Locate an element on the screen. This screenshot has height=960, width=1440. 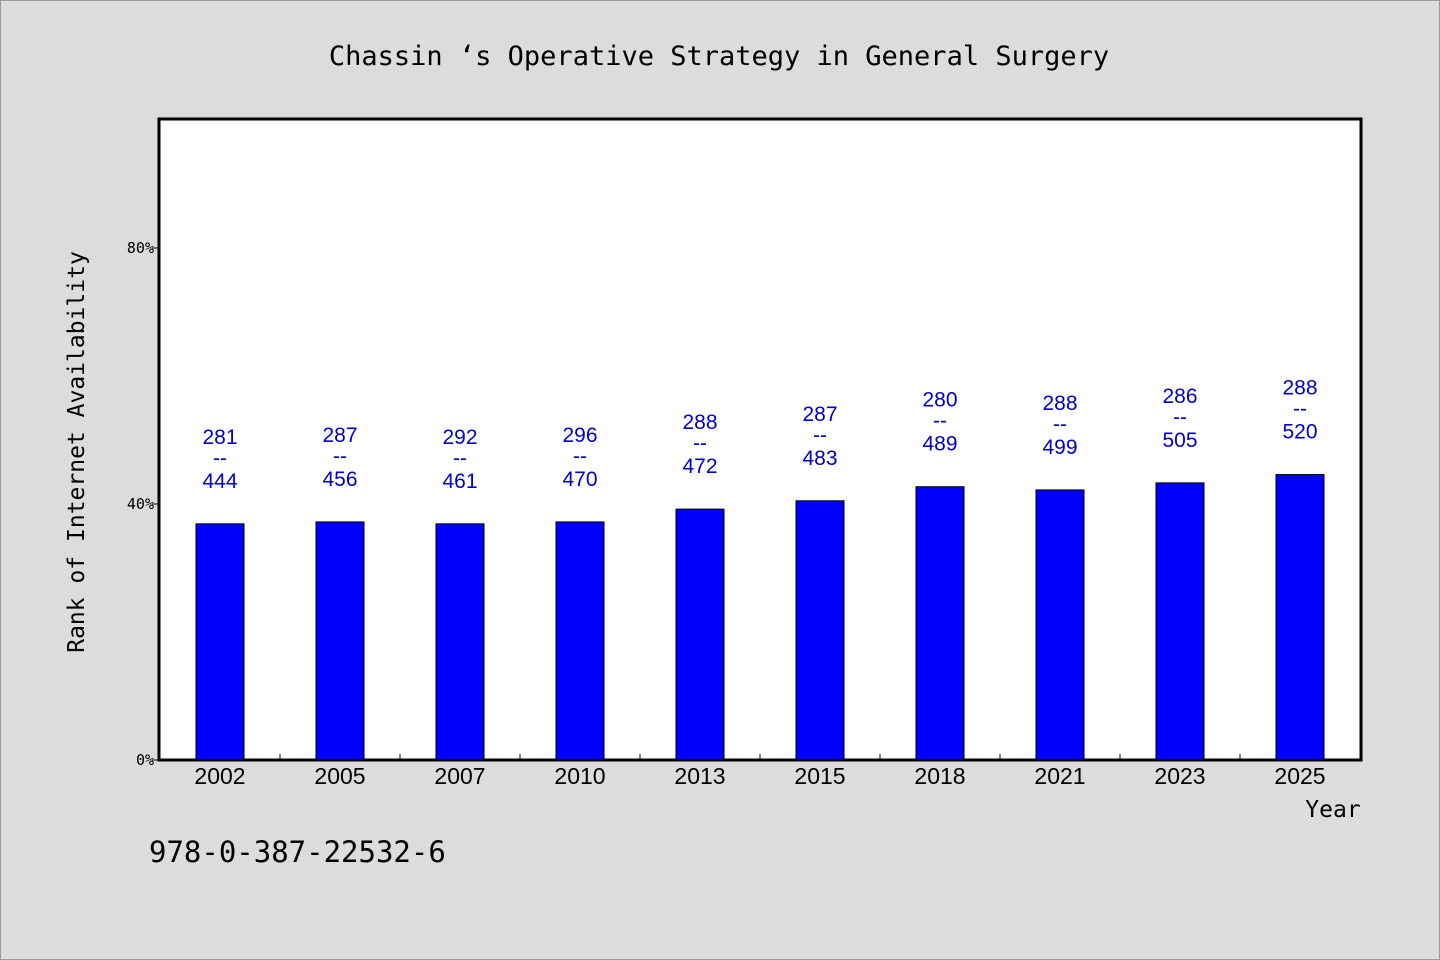
bar-2010 is located at coordinates (580, 641).